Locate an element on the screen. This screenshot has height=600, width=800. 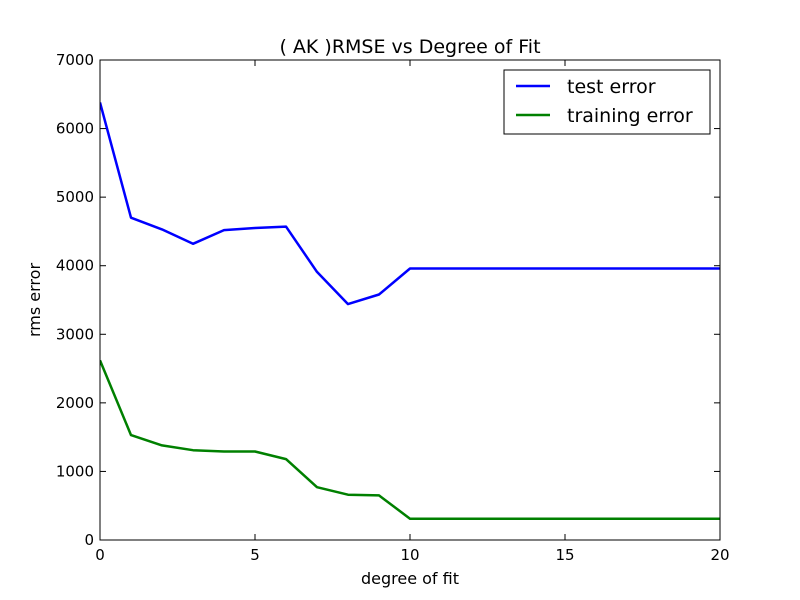
y-tick-label: 4000 is located at coordinates (75, 266).